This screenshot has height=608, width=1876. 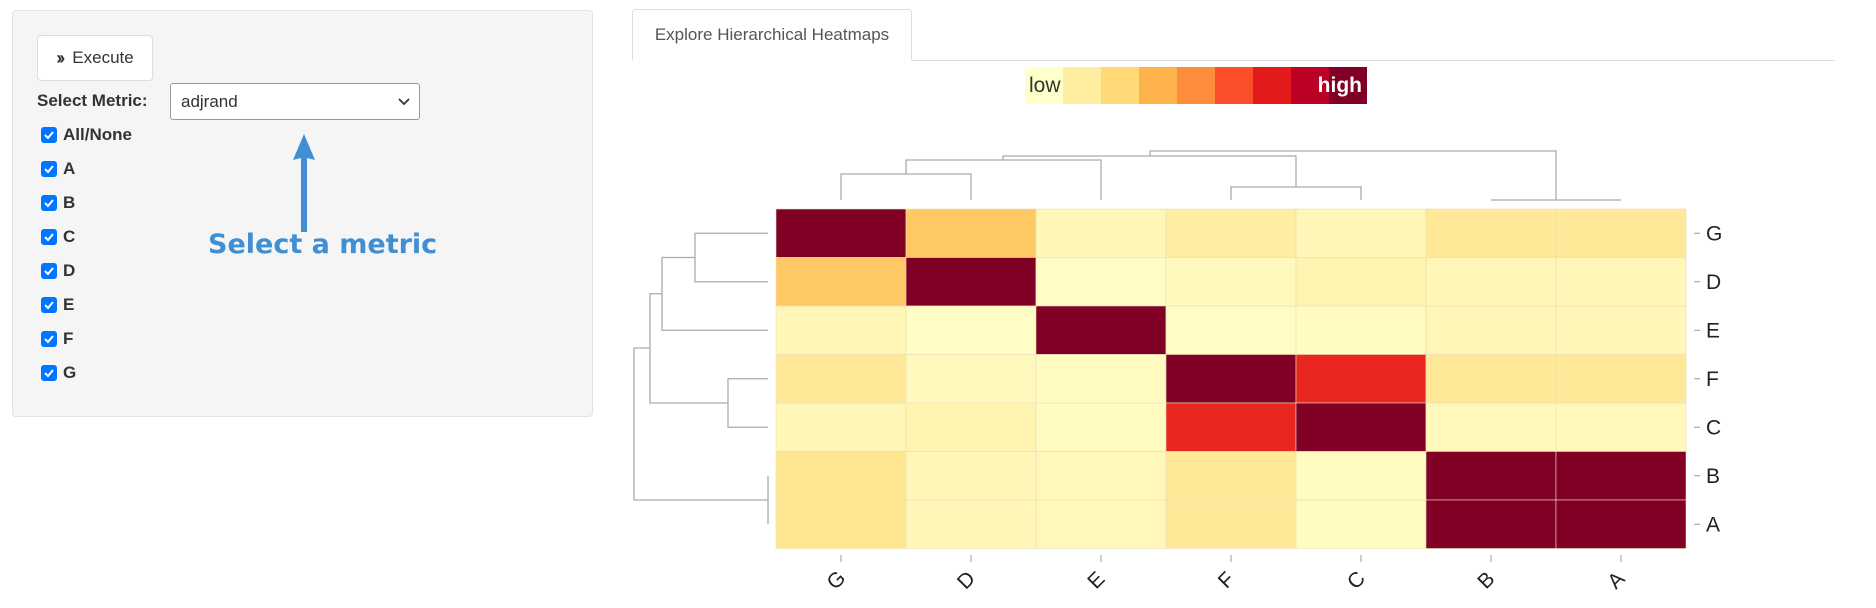 I want to click on checkbox-row: C, so click(x=86, y=243).